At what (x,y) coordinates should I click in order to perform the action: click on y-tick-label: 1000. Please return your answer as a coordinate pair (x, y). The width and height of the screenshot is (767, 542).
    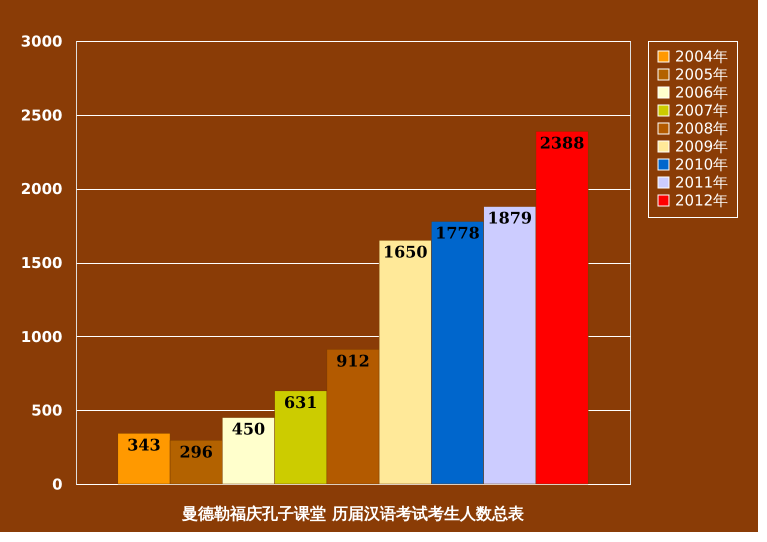
    Looking at the image, I should click on (41, 337).